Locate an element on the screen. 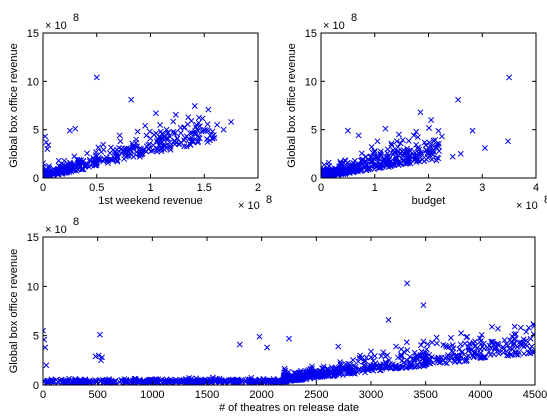 The width and height of the screenshot is (547, 417). scatter-marks is located at coordinates (139, 126).